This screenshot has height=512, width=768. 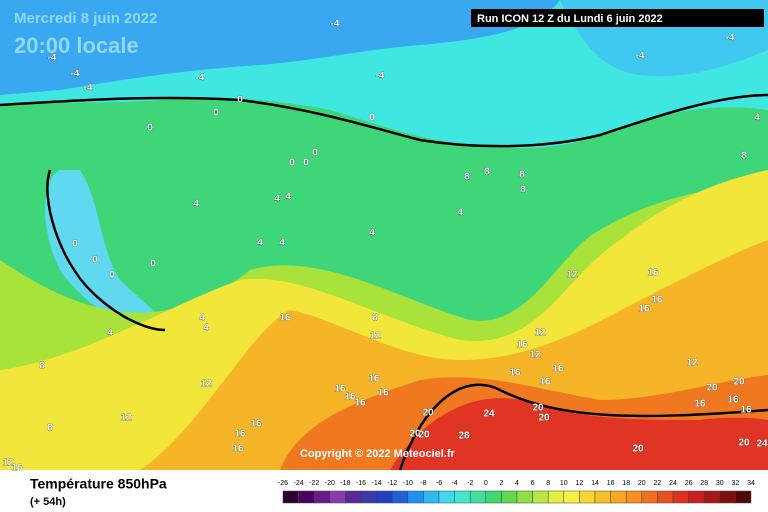 I want to click on scale-label: -26, so click(x=283, y=483).